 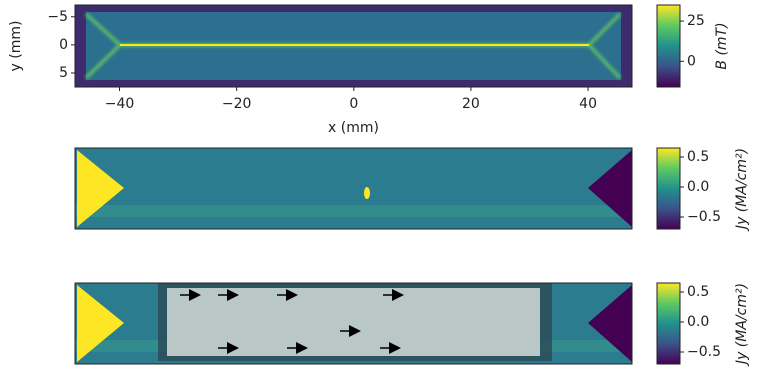 What do you see at coordinates (237, 104) in the screenshot?
I see `x-tick-label: −20` at bounding box center [237, 104].